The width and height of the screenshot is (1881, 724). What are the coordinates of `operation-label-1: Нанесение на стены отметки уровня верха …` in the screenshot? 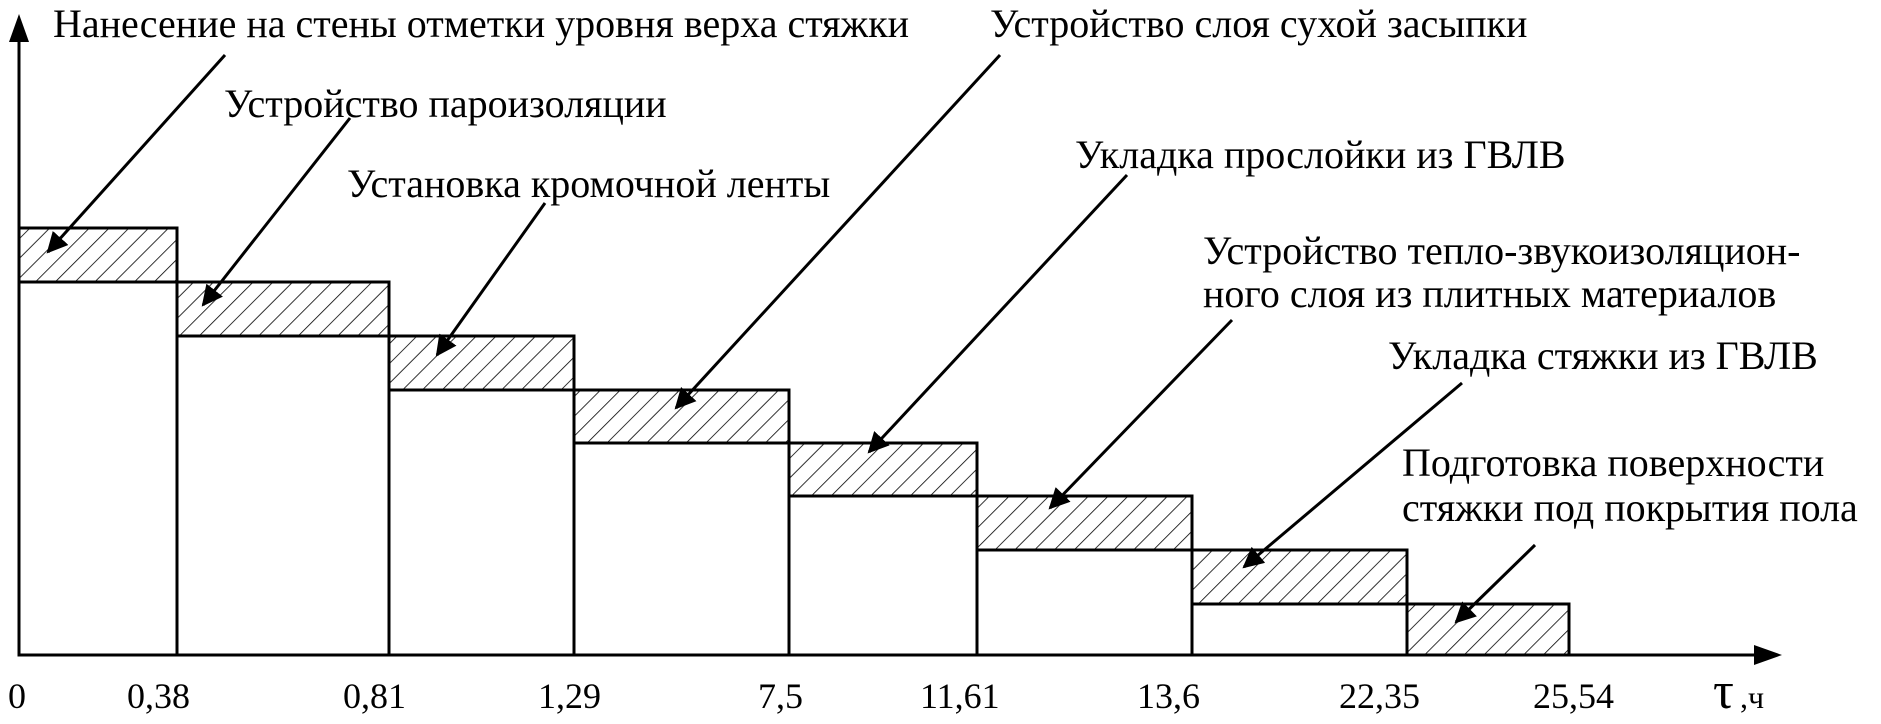 It's located at (481, 23).